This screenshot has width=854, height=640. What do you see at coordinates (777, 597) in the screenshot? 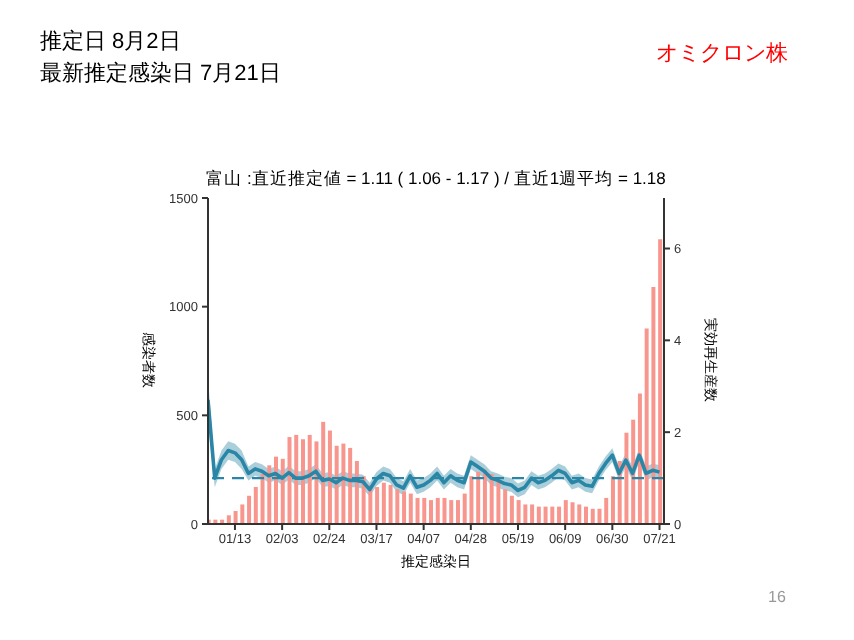
I see `text: 16` at bounding box center [777, 597].